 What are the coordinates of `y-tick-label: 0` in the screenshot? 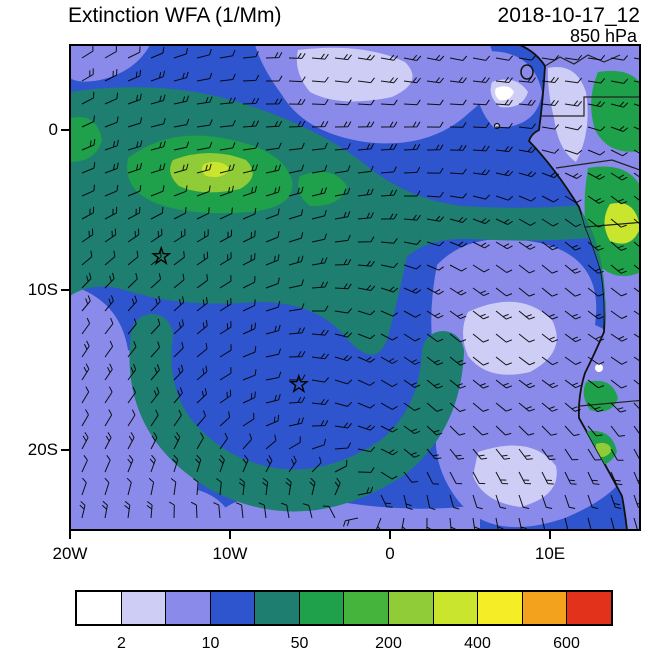 It's located at (53, 129).